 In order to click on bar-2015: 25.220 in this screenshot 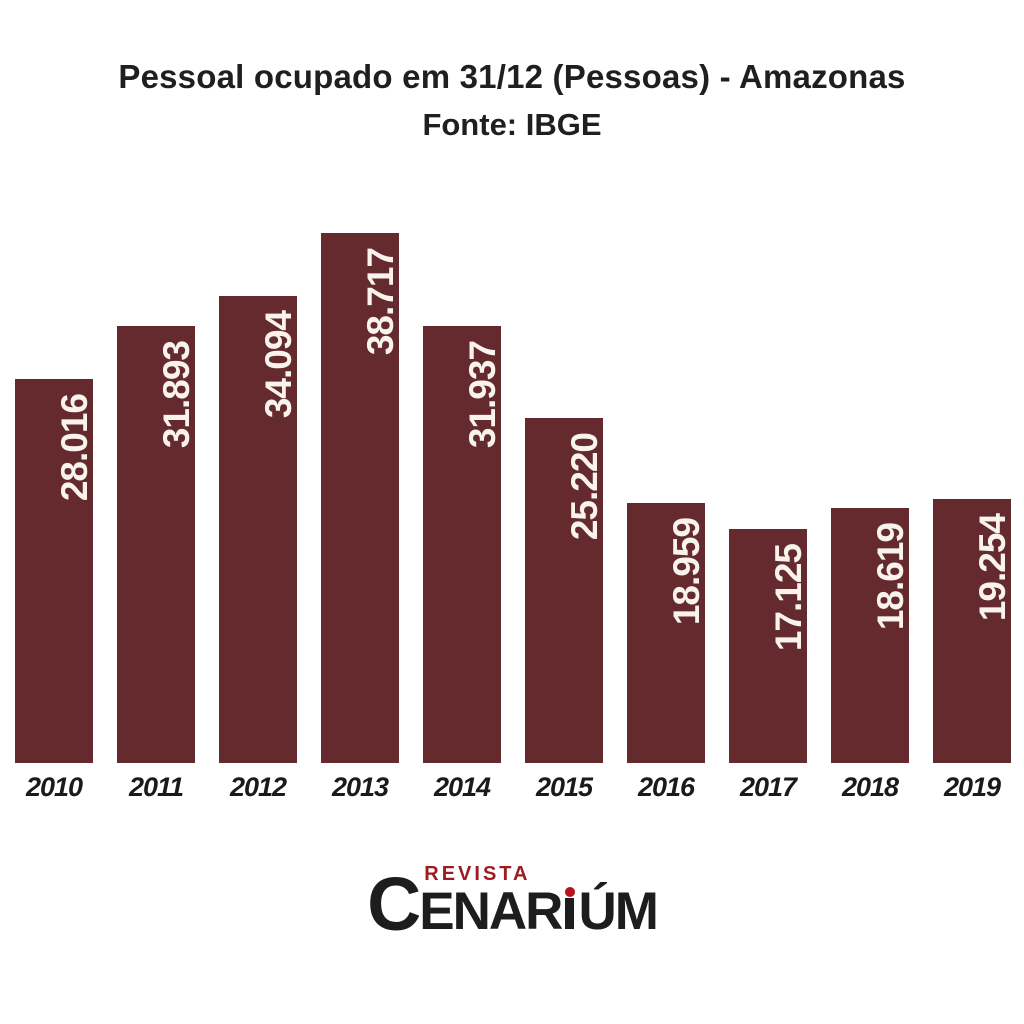, I will do `click(565, 590)`.